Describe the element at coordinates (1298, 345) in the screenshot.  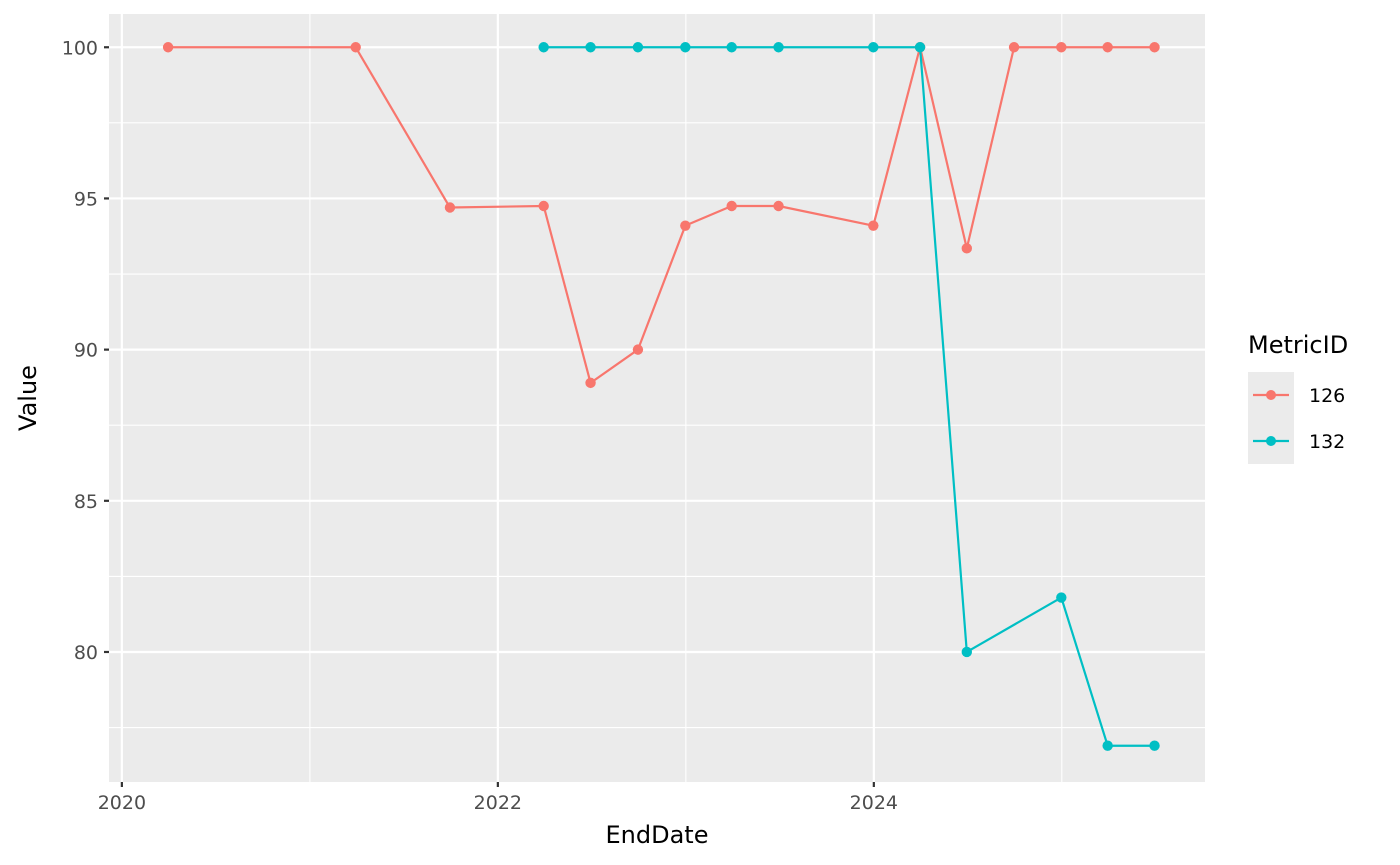
I see `legend-title: MetricID` at that location.